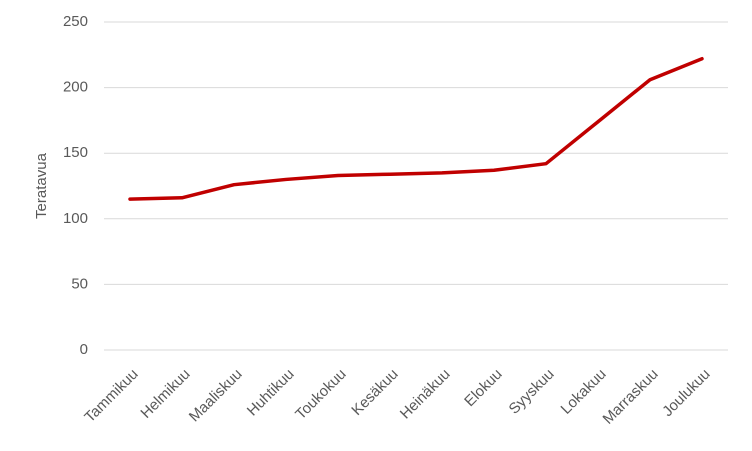 The image size is (752, 451). What do you see at coordinates (75, 21) in the screenshot?
I see `y-tick-label: 250` at bounding box center [75, 21].